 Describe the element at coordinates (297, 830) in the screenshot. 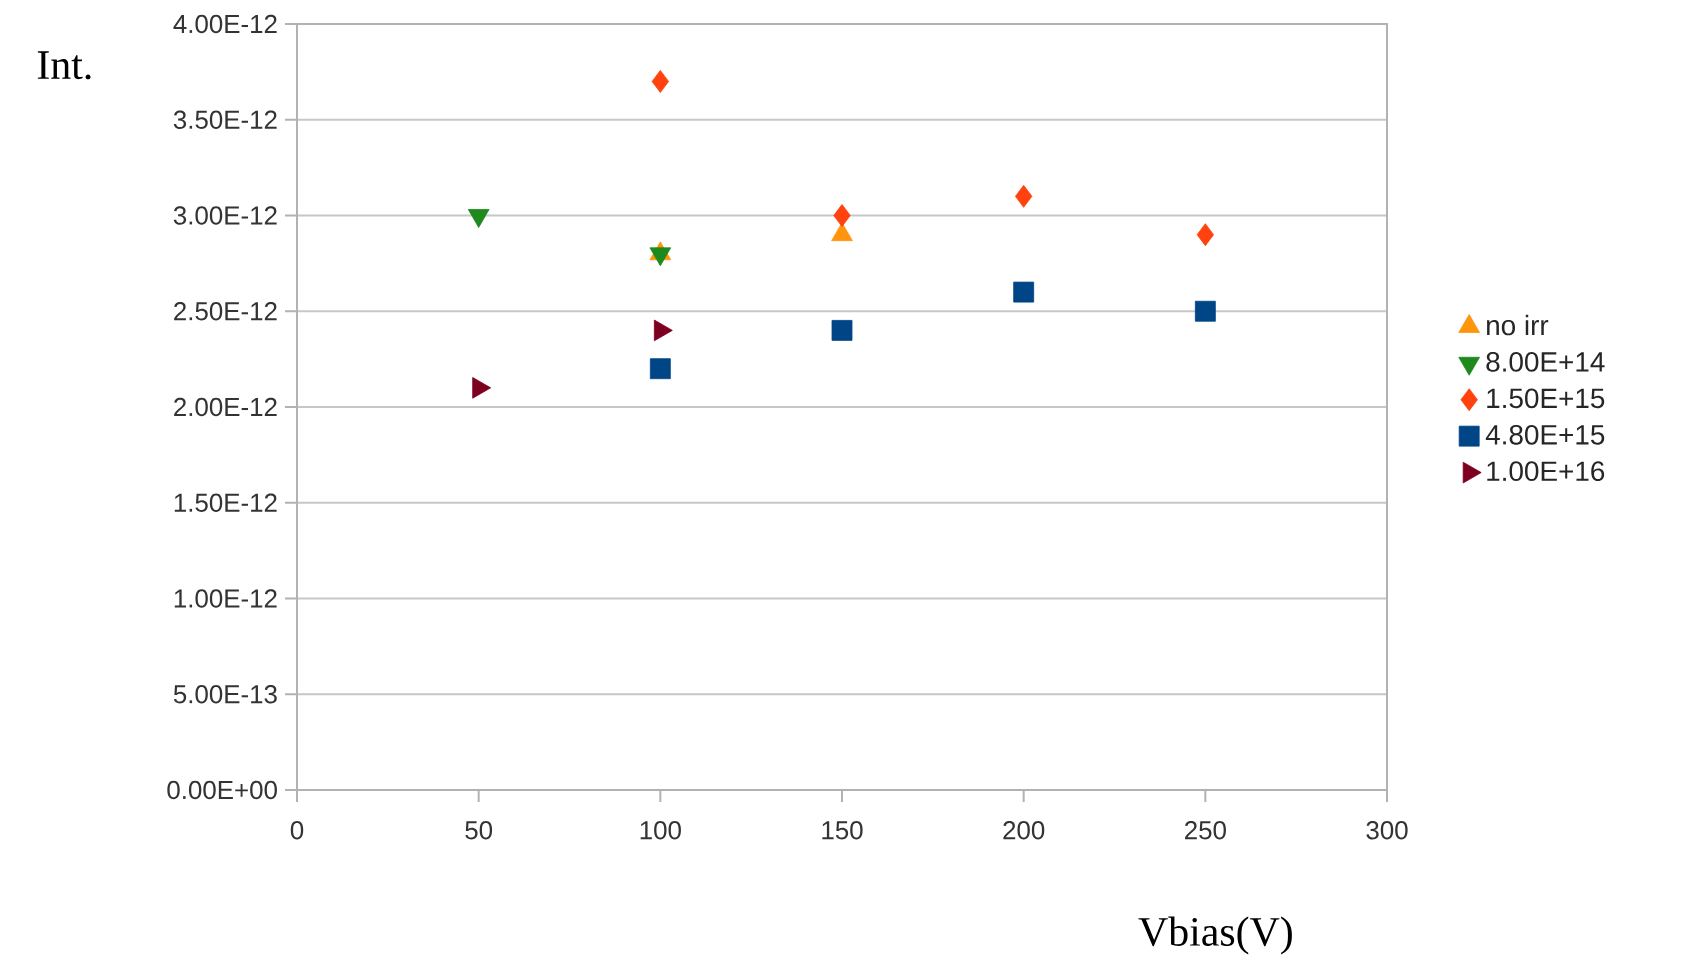

I see `x-tick-label: 0` at that location.